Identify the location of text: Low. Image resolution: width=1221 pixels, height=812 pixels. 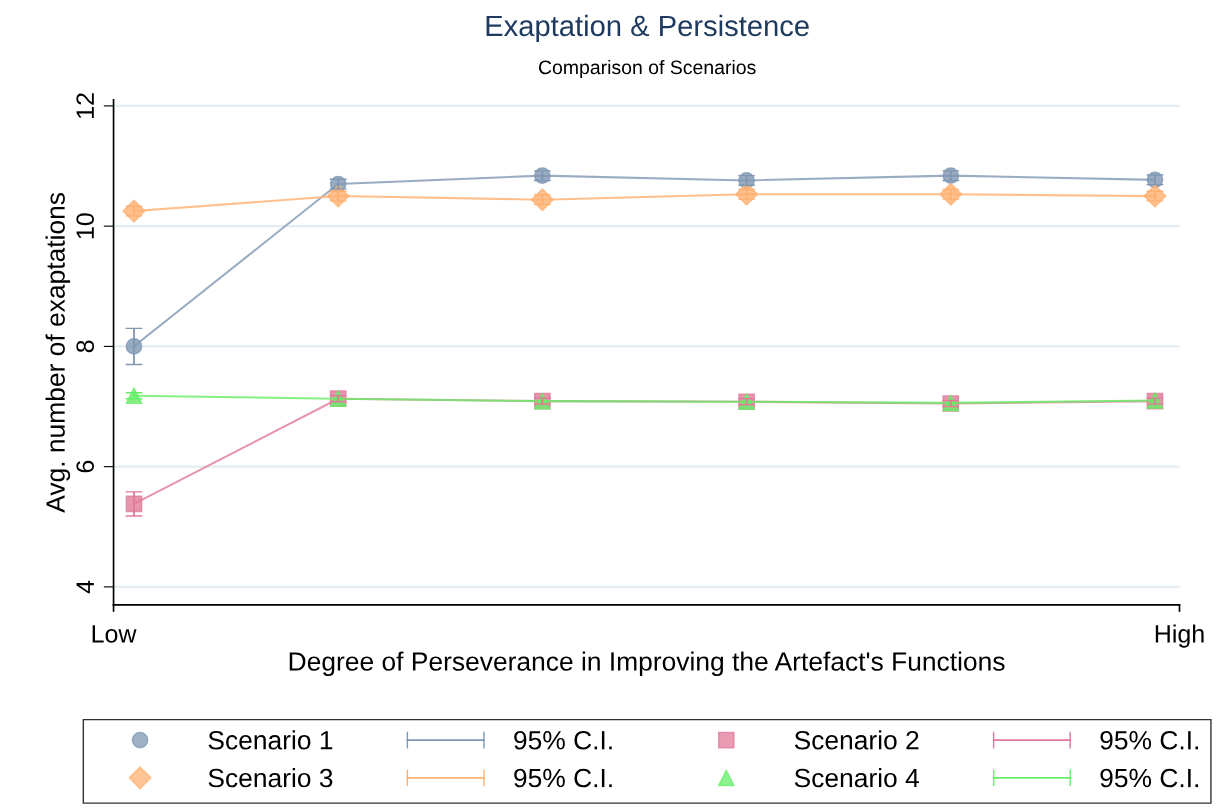
(114, 634).